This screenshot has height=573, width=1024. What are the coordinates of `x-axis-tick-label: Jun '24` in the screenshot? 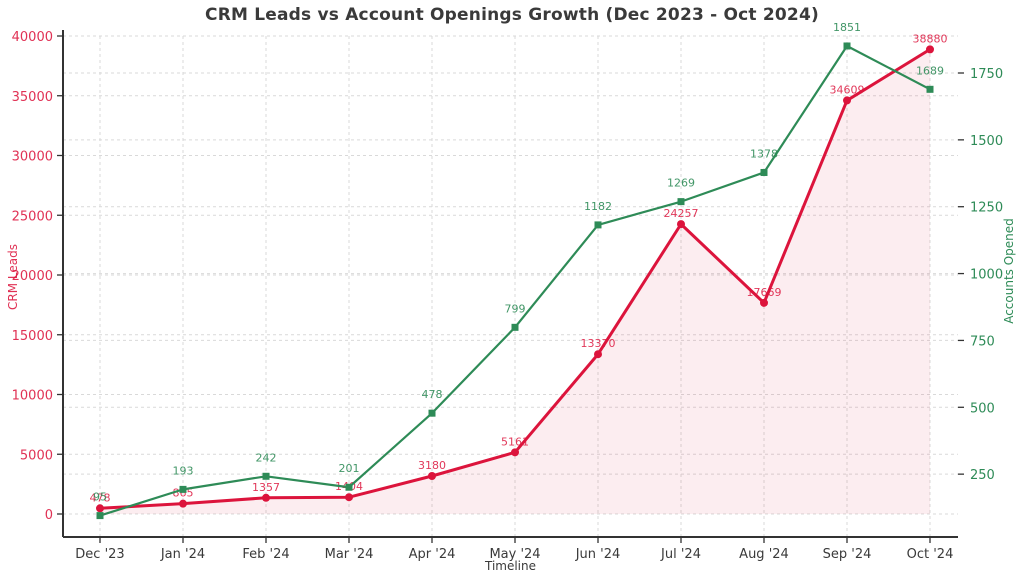 It's located at (598, 554).